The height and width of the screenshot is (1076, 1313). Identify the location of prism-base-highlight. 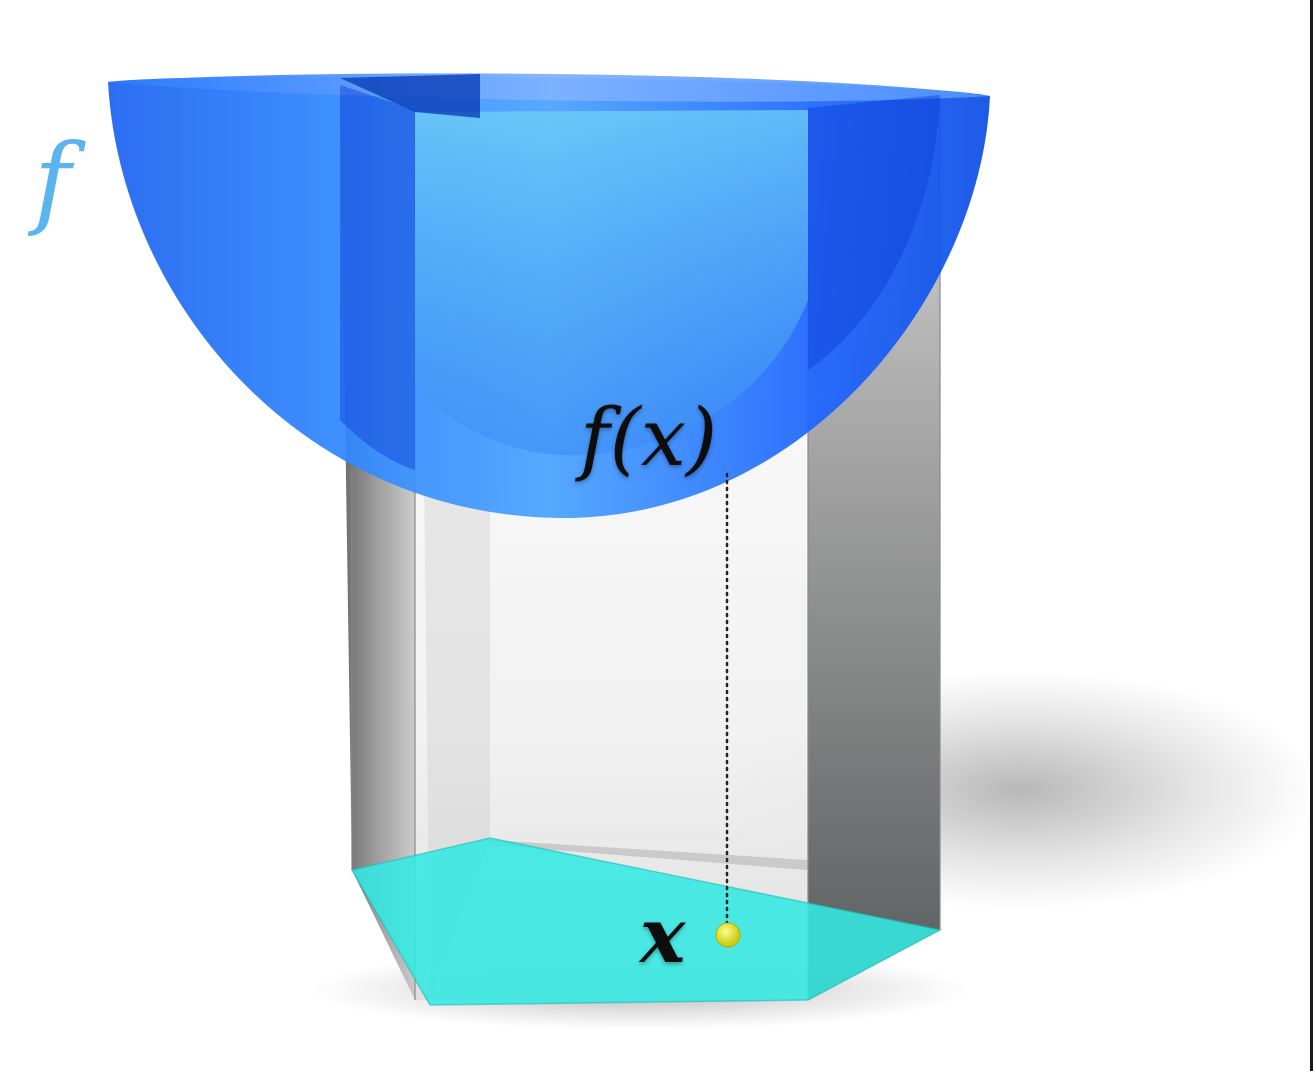
(646, 921).